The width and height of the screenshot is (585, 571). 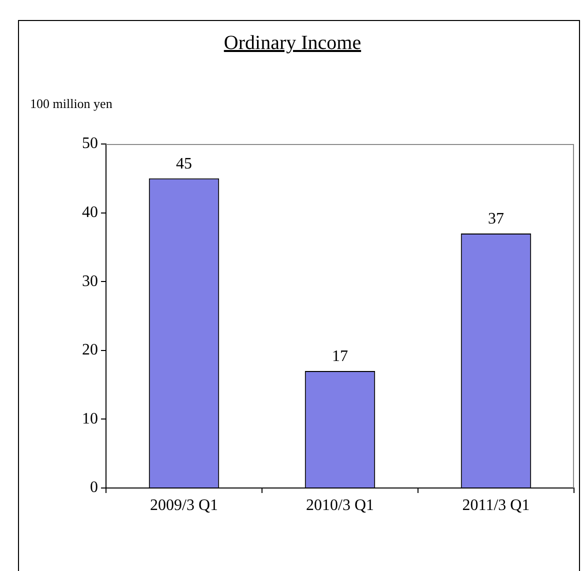 I want to click on chart-title: Ordinary Income, so click(x=292, y=43).